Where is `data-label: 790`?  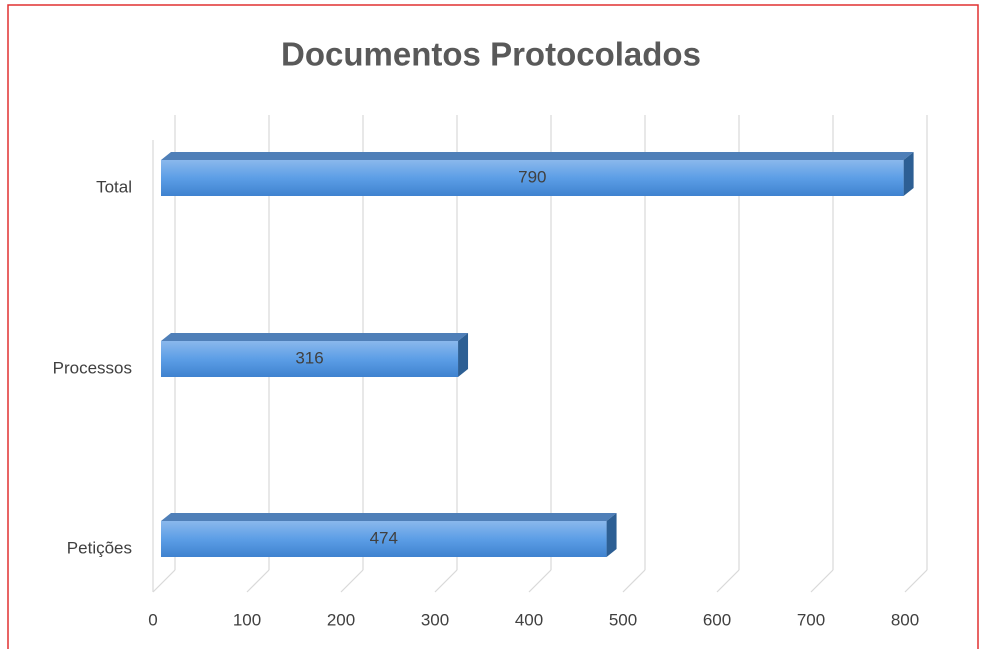 data-label: 790 is located at coordinates (532, 176).